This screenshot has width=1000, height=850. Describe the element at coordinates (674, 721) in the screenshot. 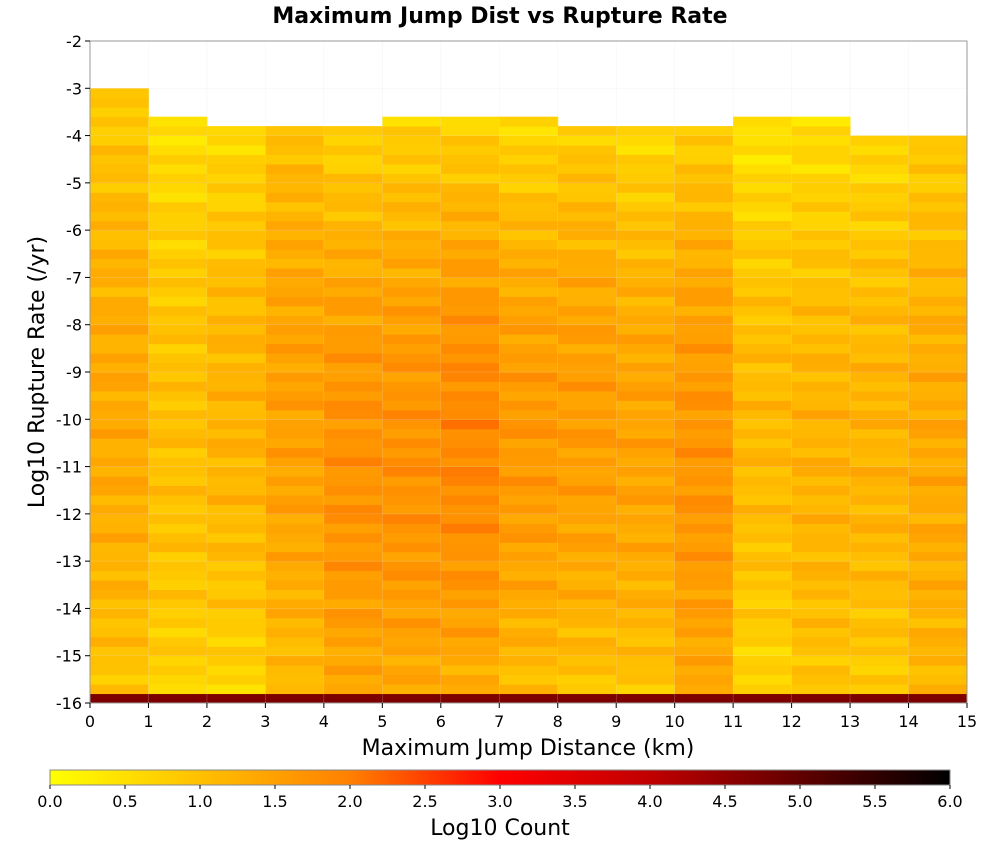

I see `x-tick-label: 10` at that location.